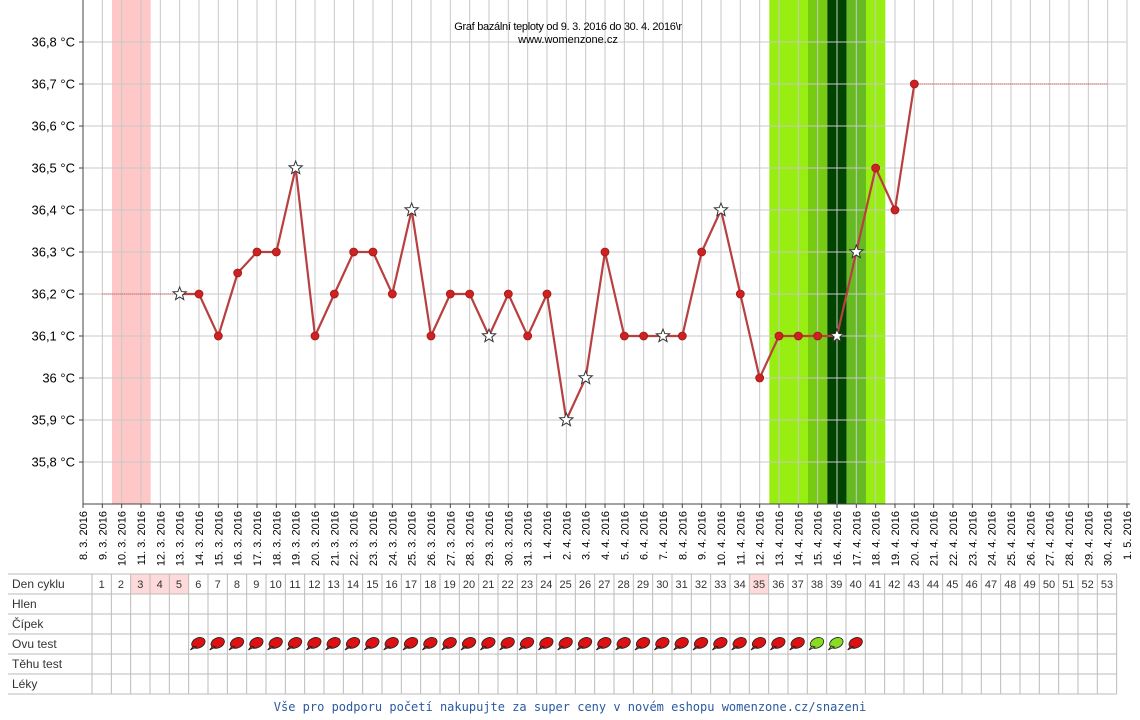 This screenshot has height=720, width=1140. What do you see at coordinates (722, 538) in the screenshot?
I see `x-tick-label: 10. 4. 2016` at bounding box center [722, 538].